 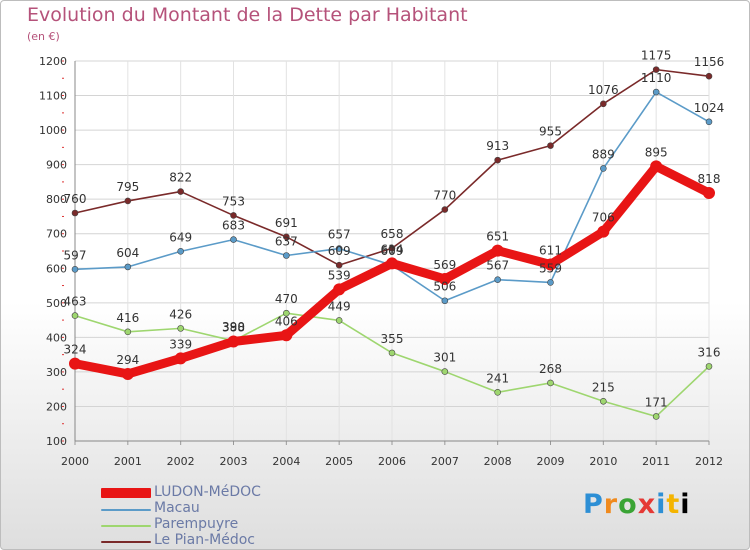 I want to click on data-label: 406, so click(x=286, y=321).